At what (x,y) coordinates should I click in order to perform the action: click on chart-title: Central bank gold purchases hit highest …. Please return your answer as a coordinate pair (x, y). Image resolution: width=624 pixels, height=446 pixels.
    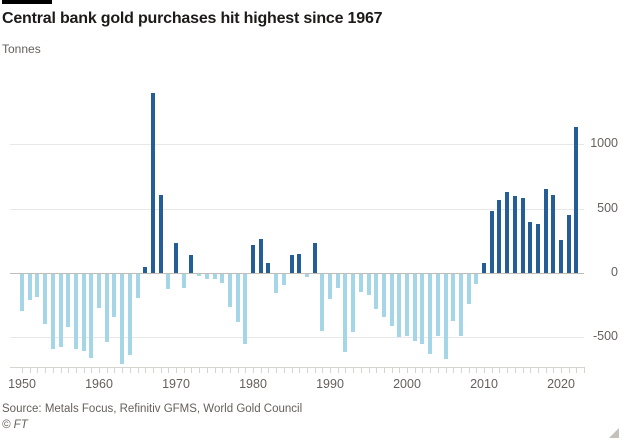
    Looking at the image, I should click on (192, 18).